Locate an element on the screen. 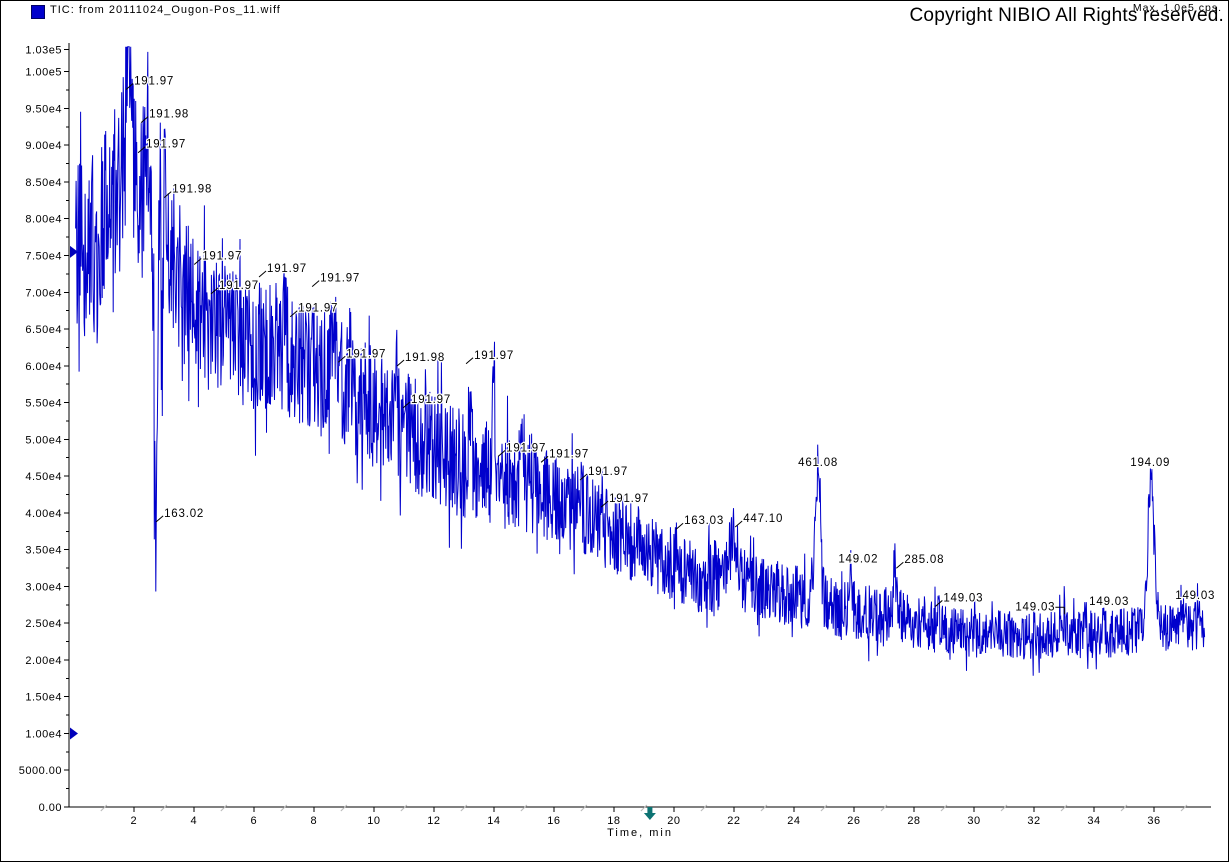 The image size is (1229, 862). y-tick-label: 5.50e4 is located at coordinates (43, 404).